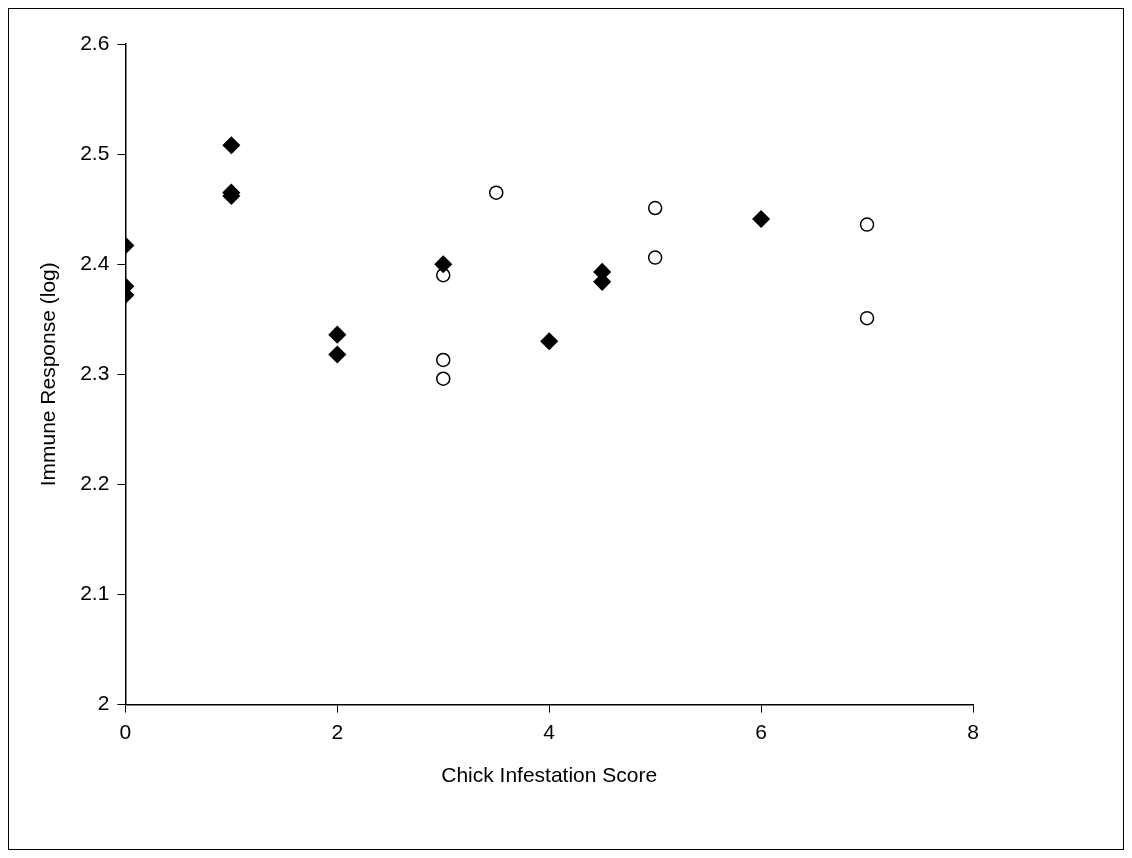 The height and width of the screenshot is (858, 1132). I want to click on x-tick-label: 4, so click(549, 731).